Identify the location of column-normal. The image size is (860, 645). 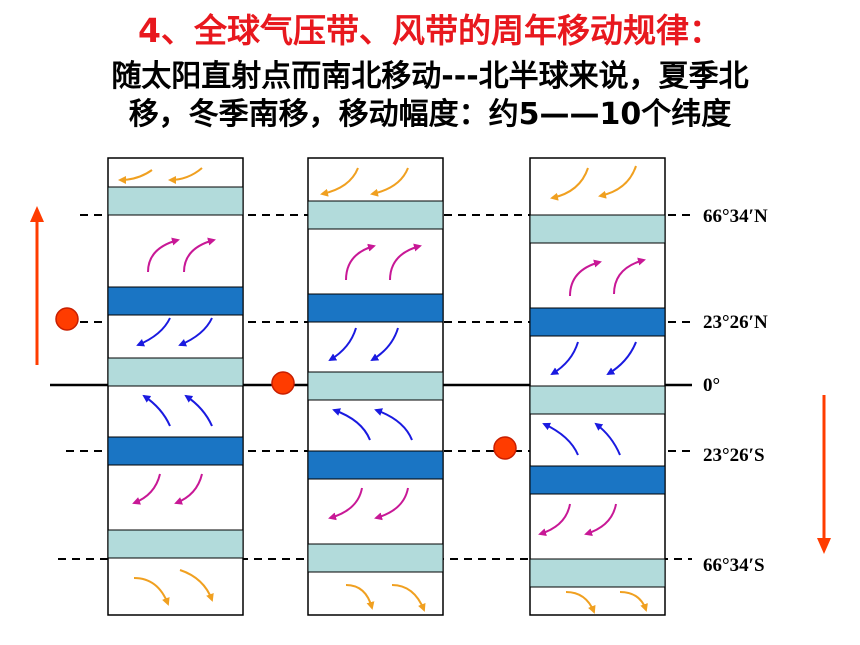
(375, 386).